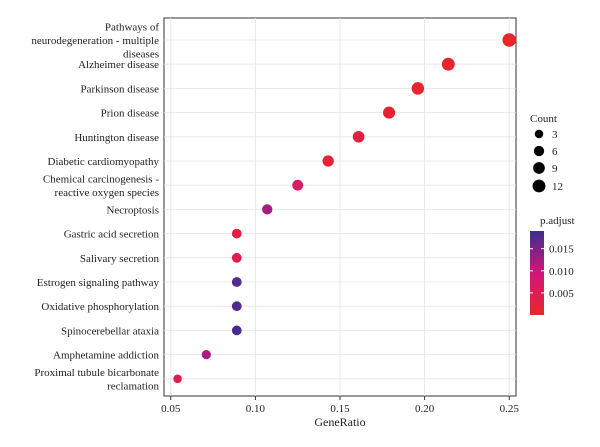 The width and height of the screenshot is (600, 447). I want to click on padjust-tick-label: 0.010, so click(561, 272).